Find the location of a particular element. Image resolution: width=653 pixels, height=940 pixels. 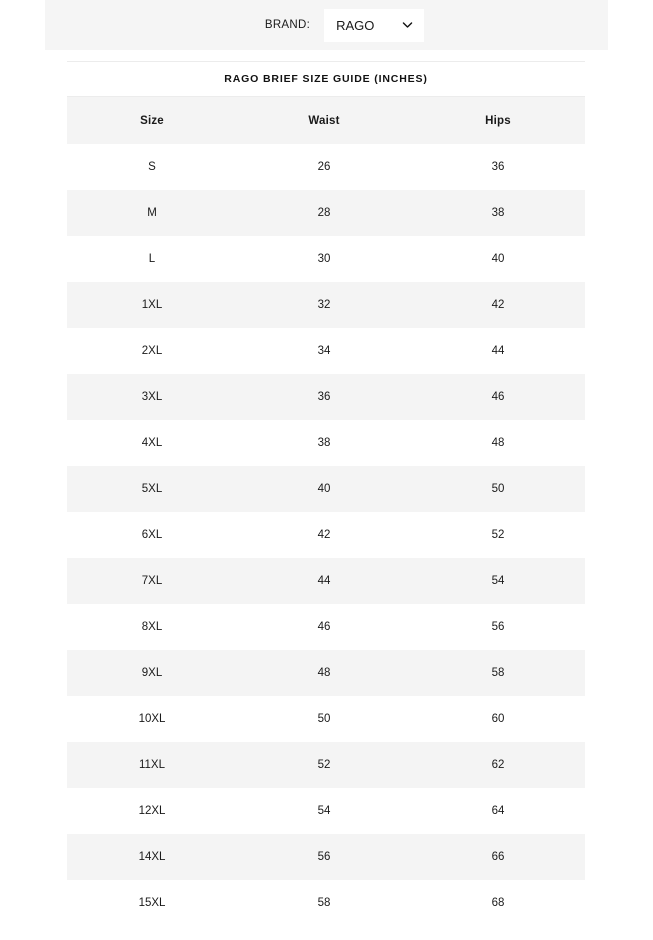

size-cell: S is located at coordinates (152, 167).